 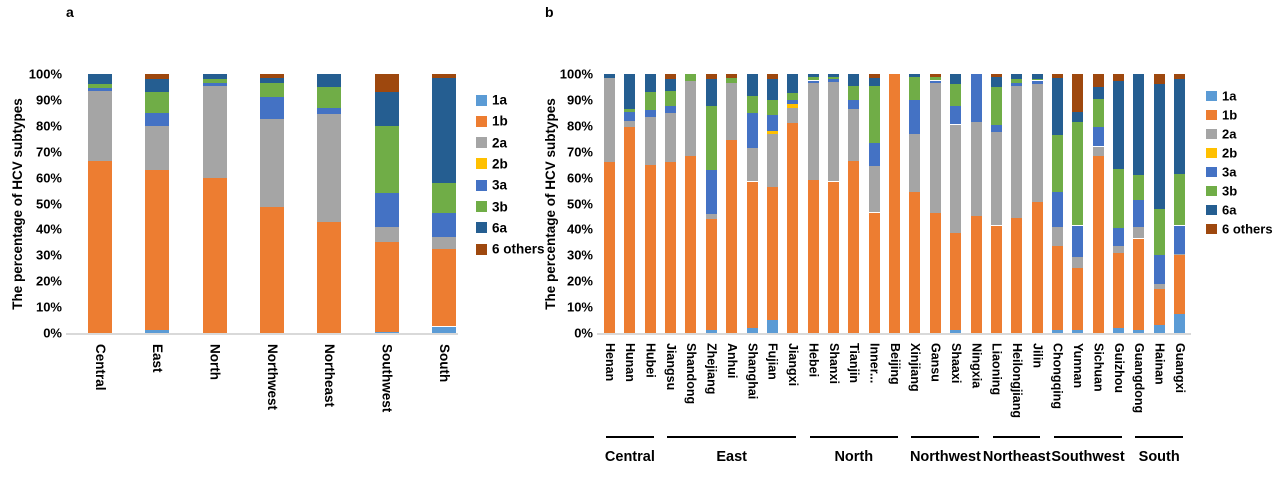 I want to click on x-axis-label: Hubei, so click(x=650, y=360).